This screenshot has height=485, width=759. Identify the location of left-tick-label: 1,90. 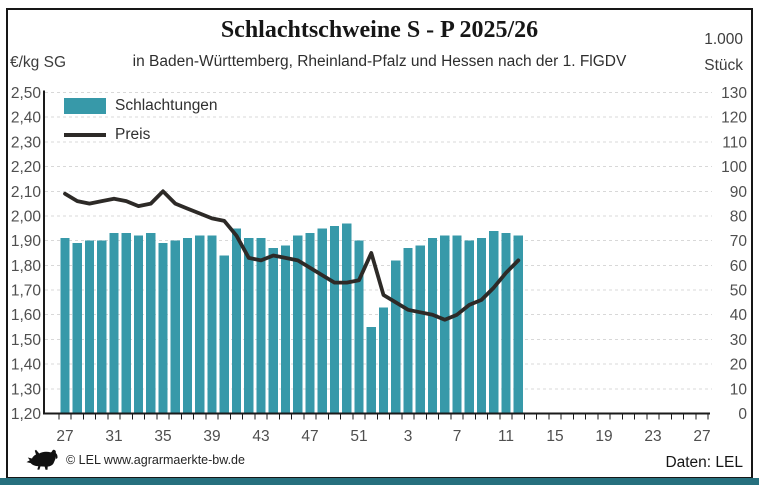
(26, 241).